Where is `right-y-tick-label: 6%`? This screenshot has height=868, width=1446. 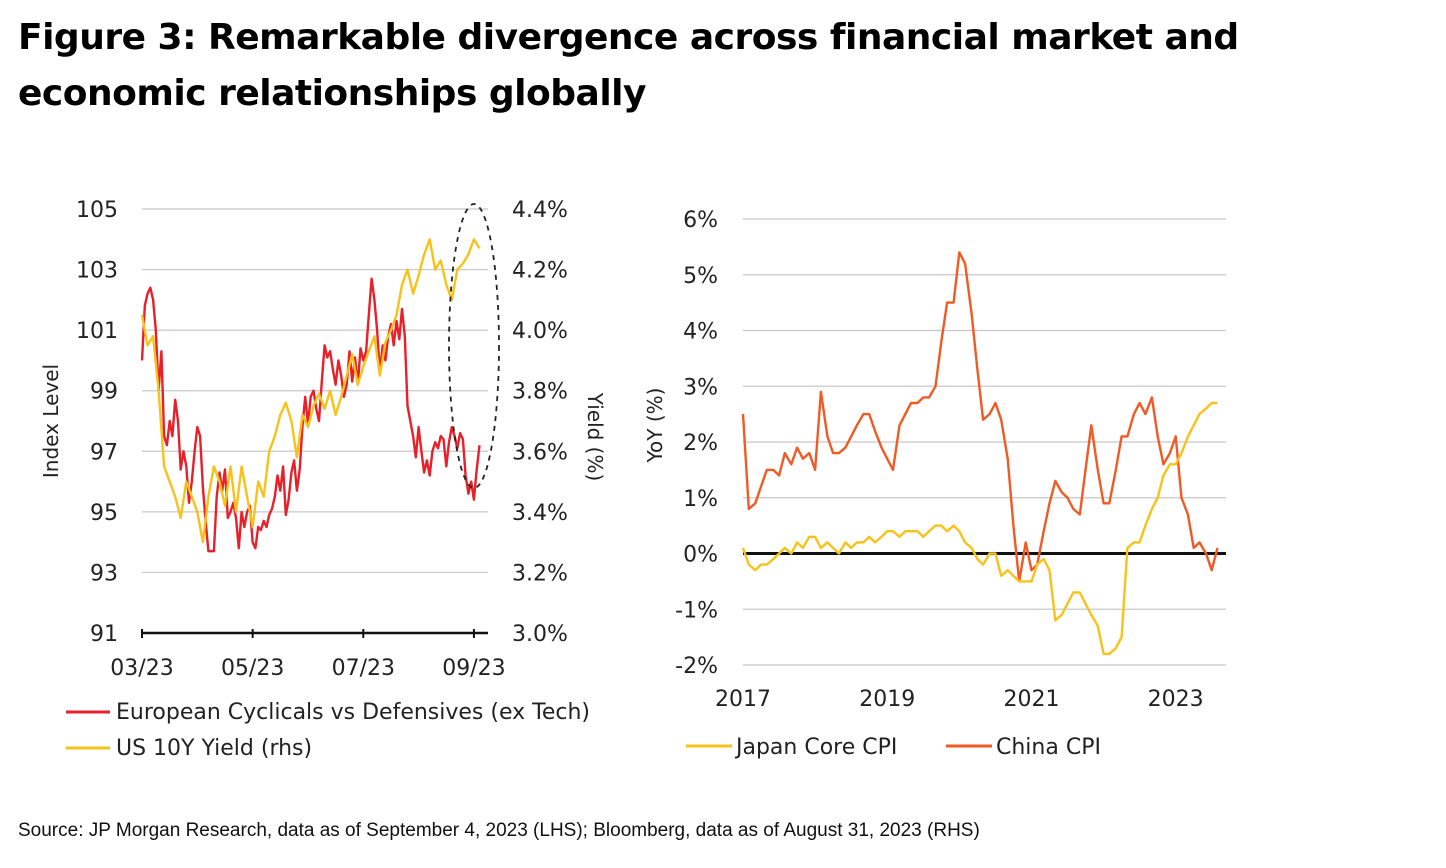 right-y-tick-label: 6% is located at coordinates (700, 220).